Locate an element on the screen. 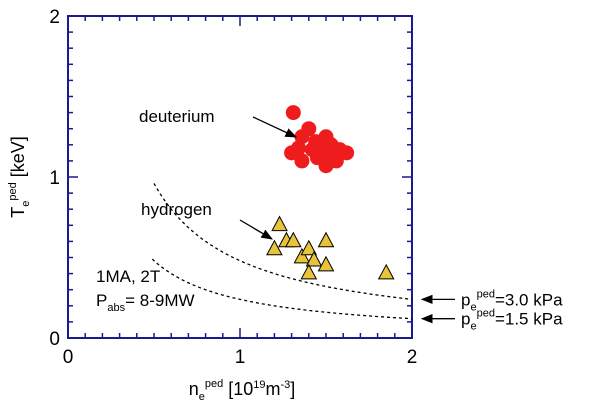 The image size is (605, 403). data-markers is located at coordinates (330, 192).